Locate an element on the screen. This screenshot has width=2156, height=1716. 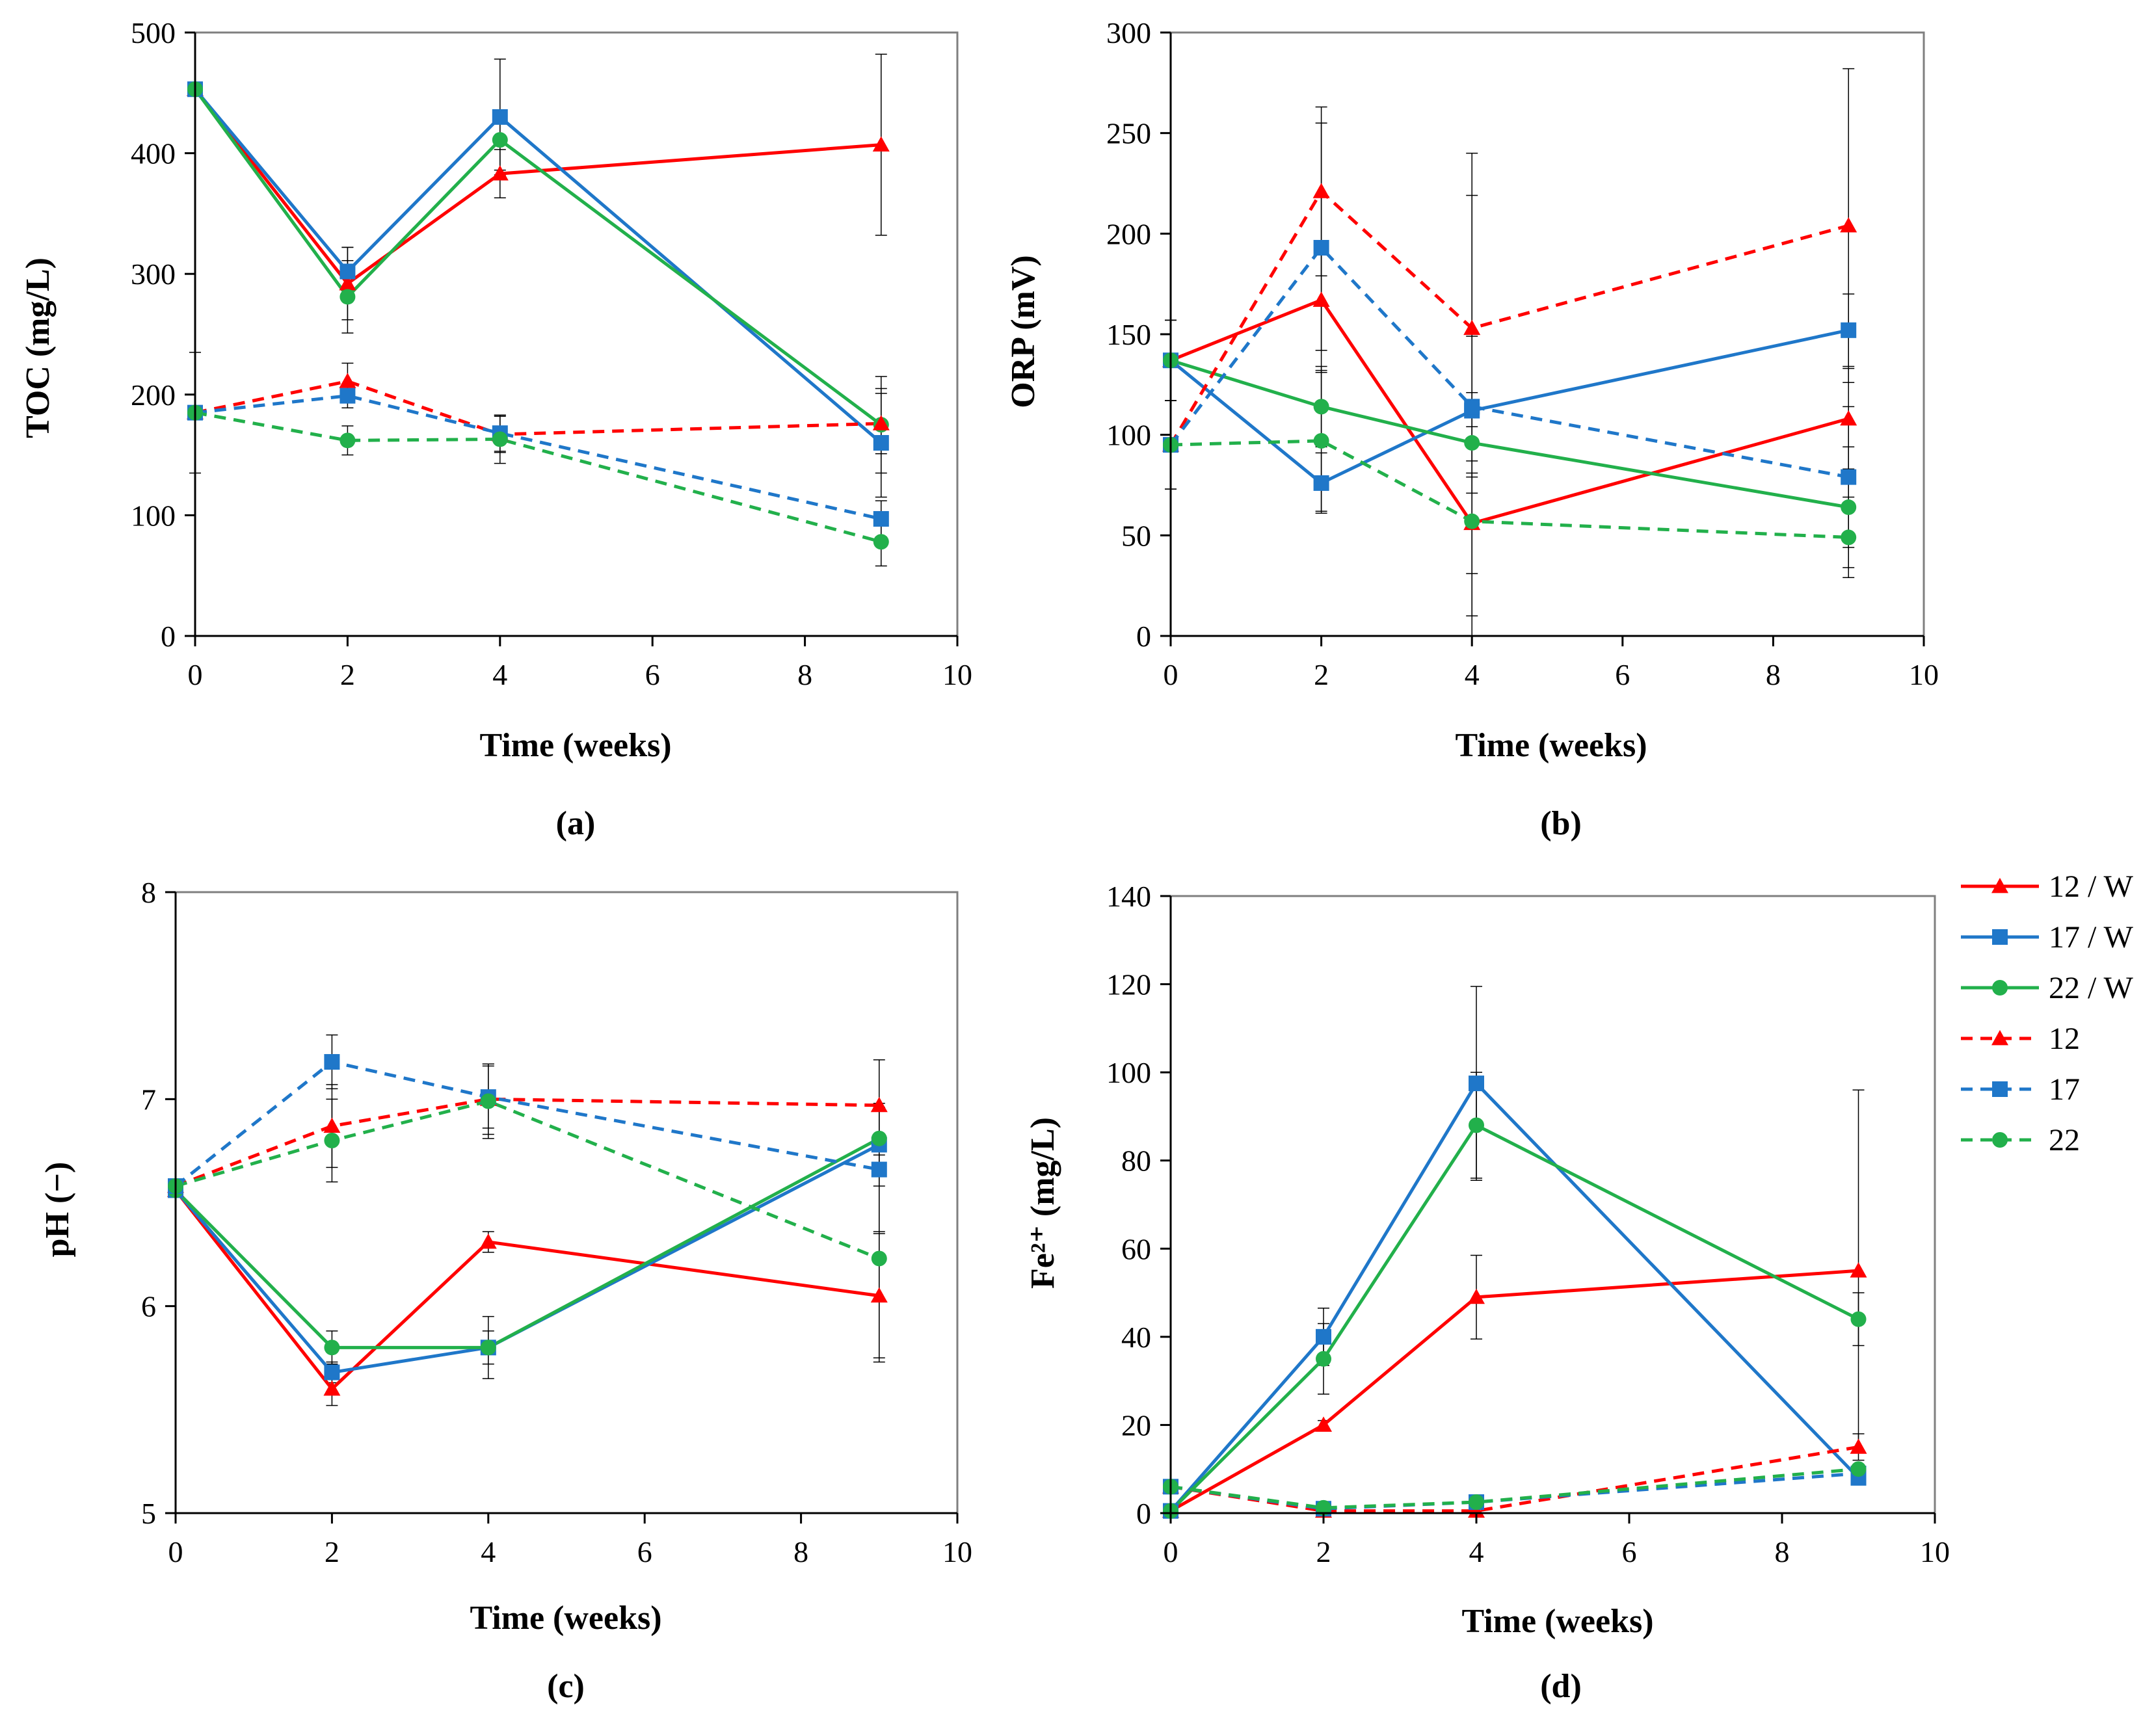
legend: 12 / W 17 / W 22 / W 12 17 22 is located at coordinates (2047, 1013).